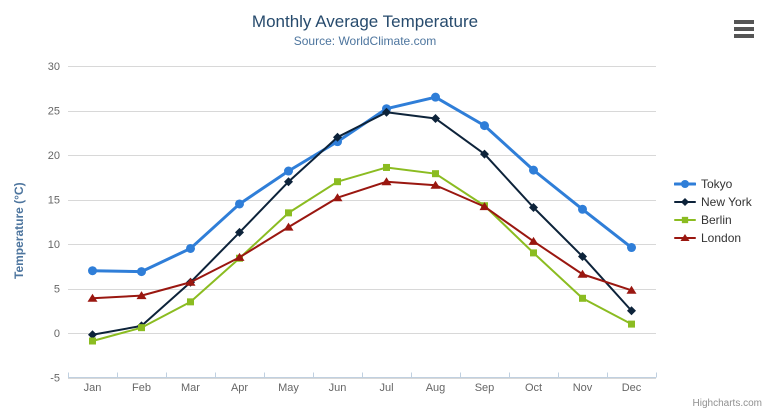 This screenshot has height=416, width=769. Describe the element at coordinates (717, 184) in the screenshot. I see `legend-label: Tokyo` at that location.